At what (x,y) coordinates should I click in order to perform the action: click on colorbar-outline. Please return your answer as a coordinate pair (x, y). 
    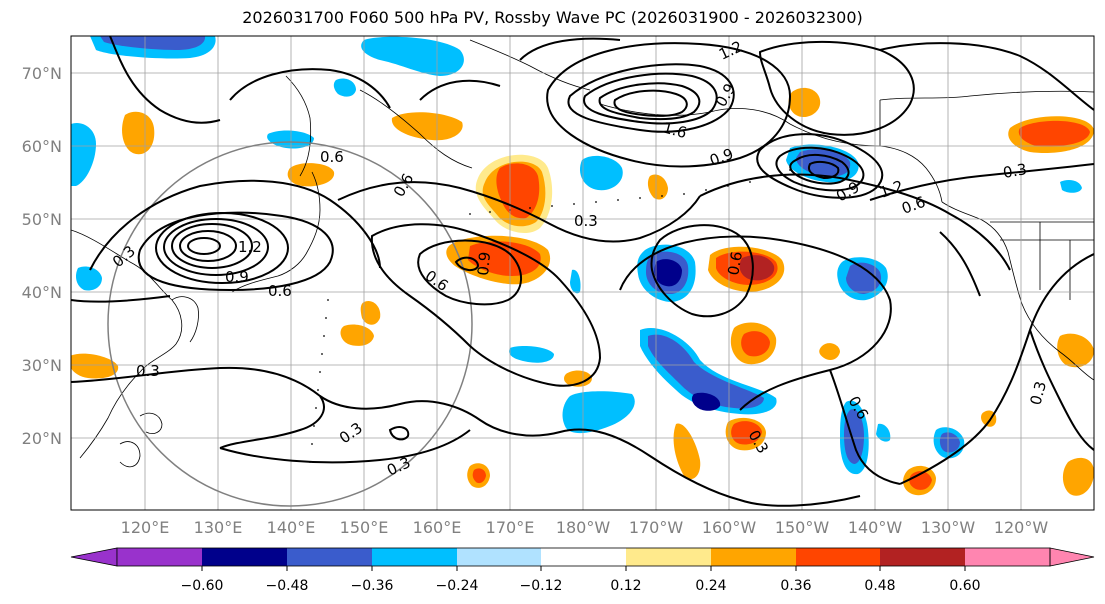
    Looking at the image, I should click on (583, 557).